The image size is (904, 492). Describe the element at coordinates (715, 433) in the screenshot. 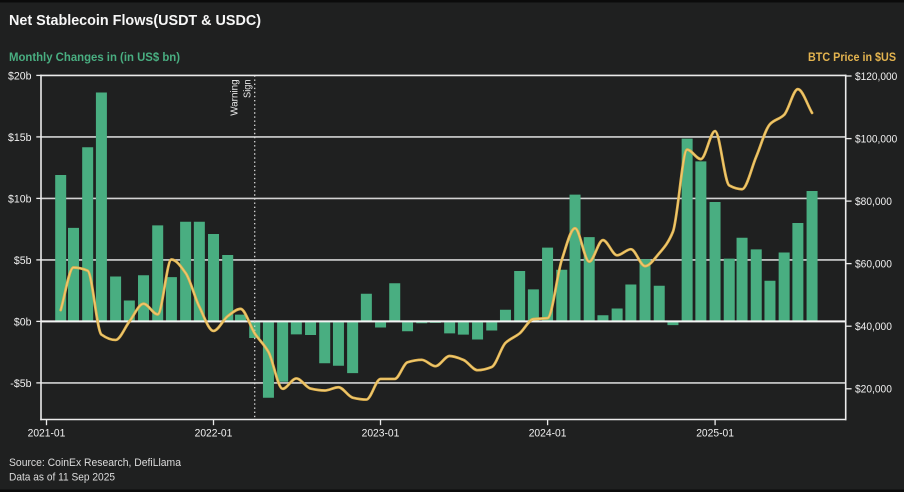

I see `svg-text: 2025-01` at that location.